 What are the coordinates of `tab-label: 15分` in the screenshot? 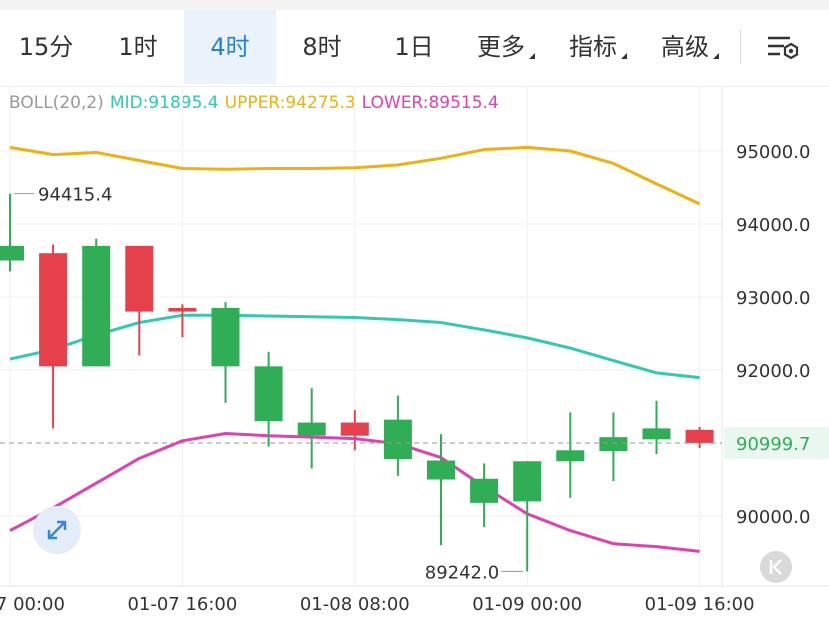 It's located at (46, 47).